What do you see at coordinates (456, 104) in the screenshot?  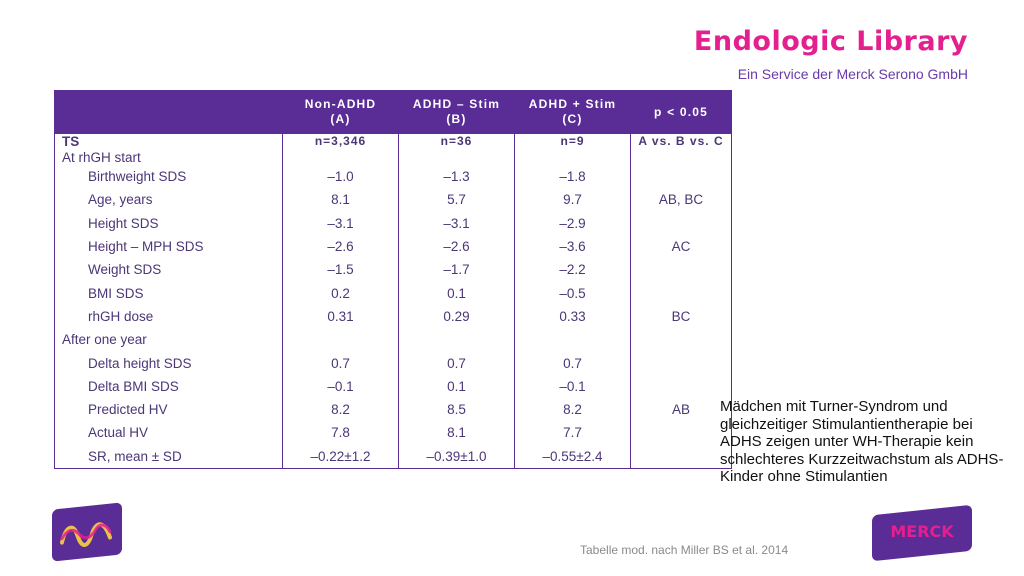 I see `header-col-b-label: ADHD – Stim` at bounding box center [456, 104].